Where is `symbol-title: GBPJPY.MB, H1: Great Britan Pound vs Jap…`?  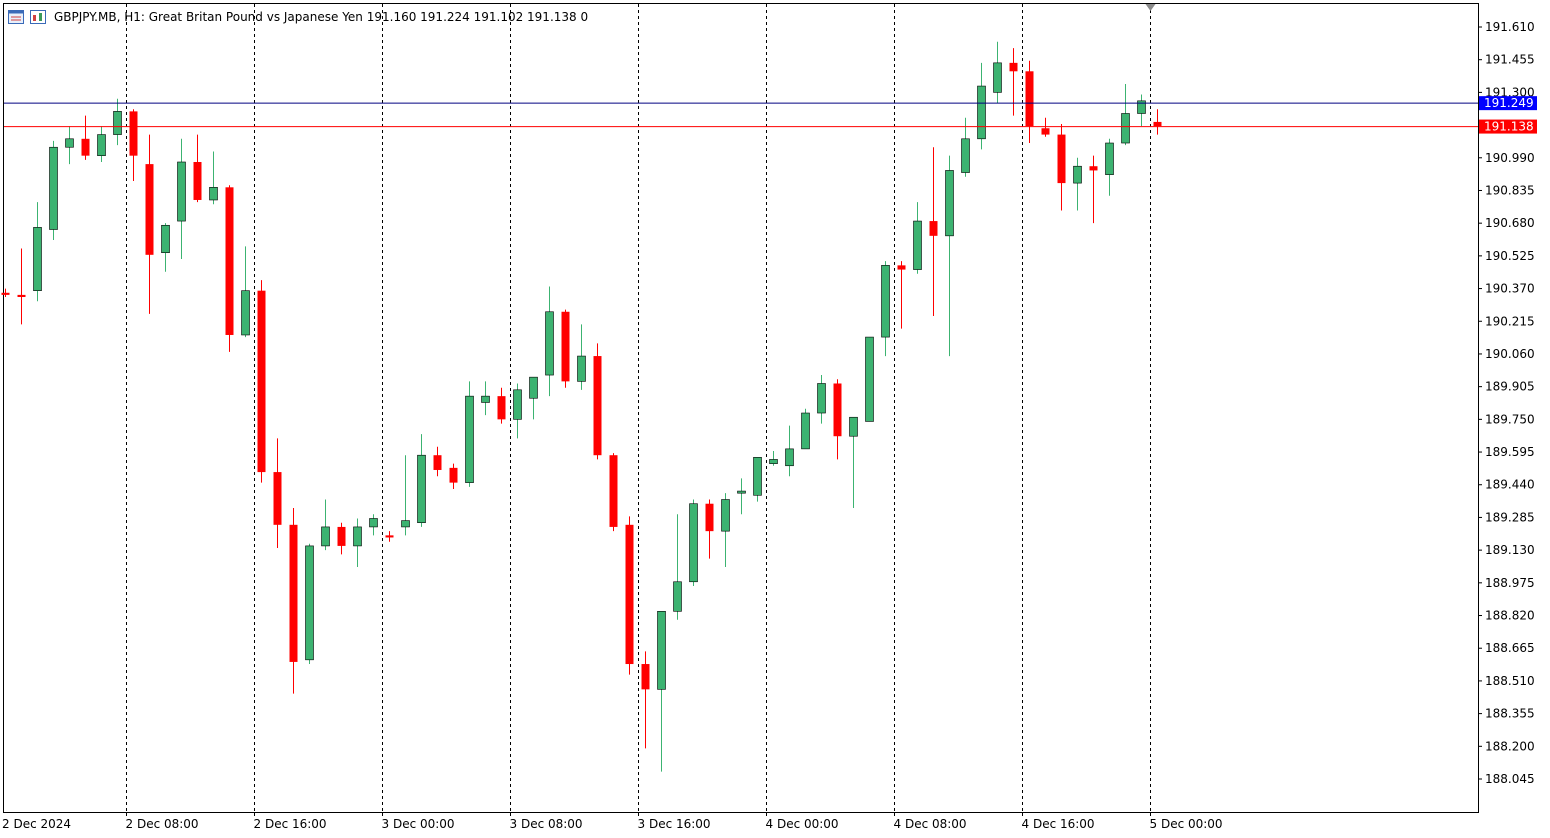
symbol-title: GBPJPY.MB, H1: Great Britan Pound vs Jap… is located at coordinates (321, 17).